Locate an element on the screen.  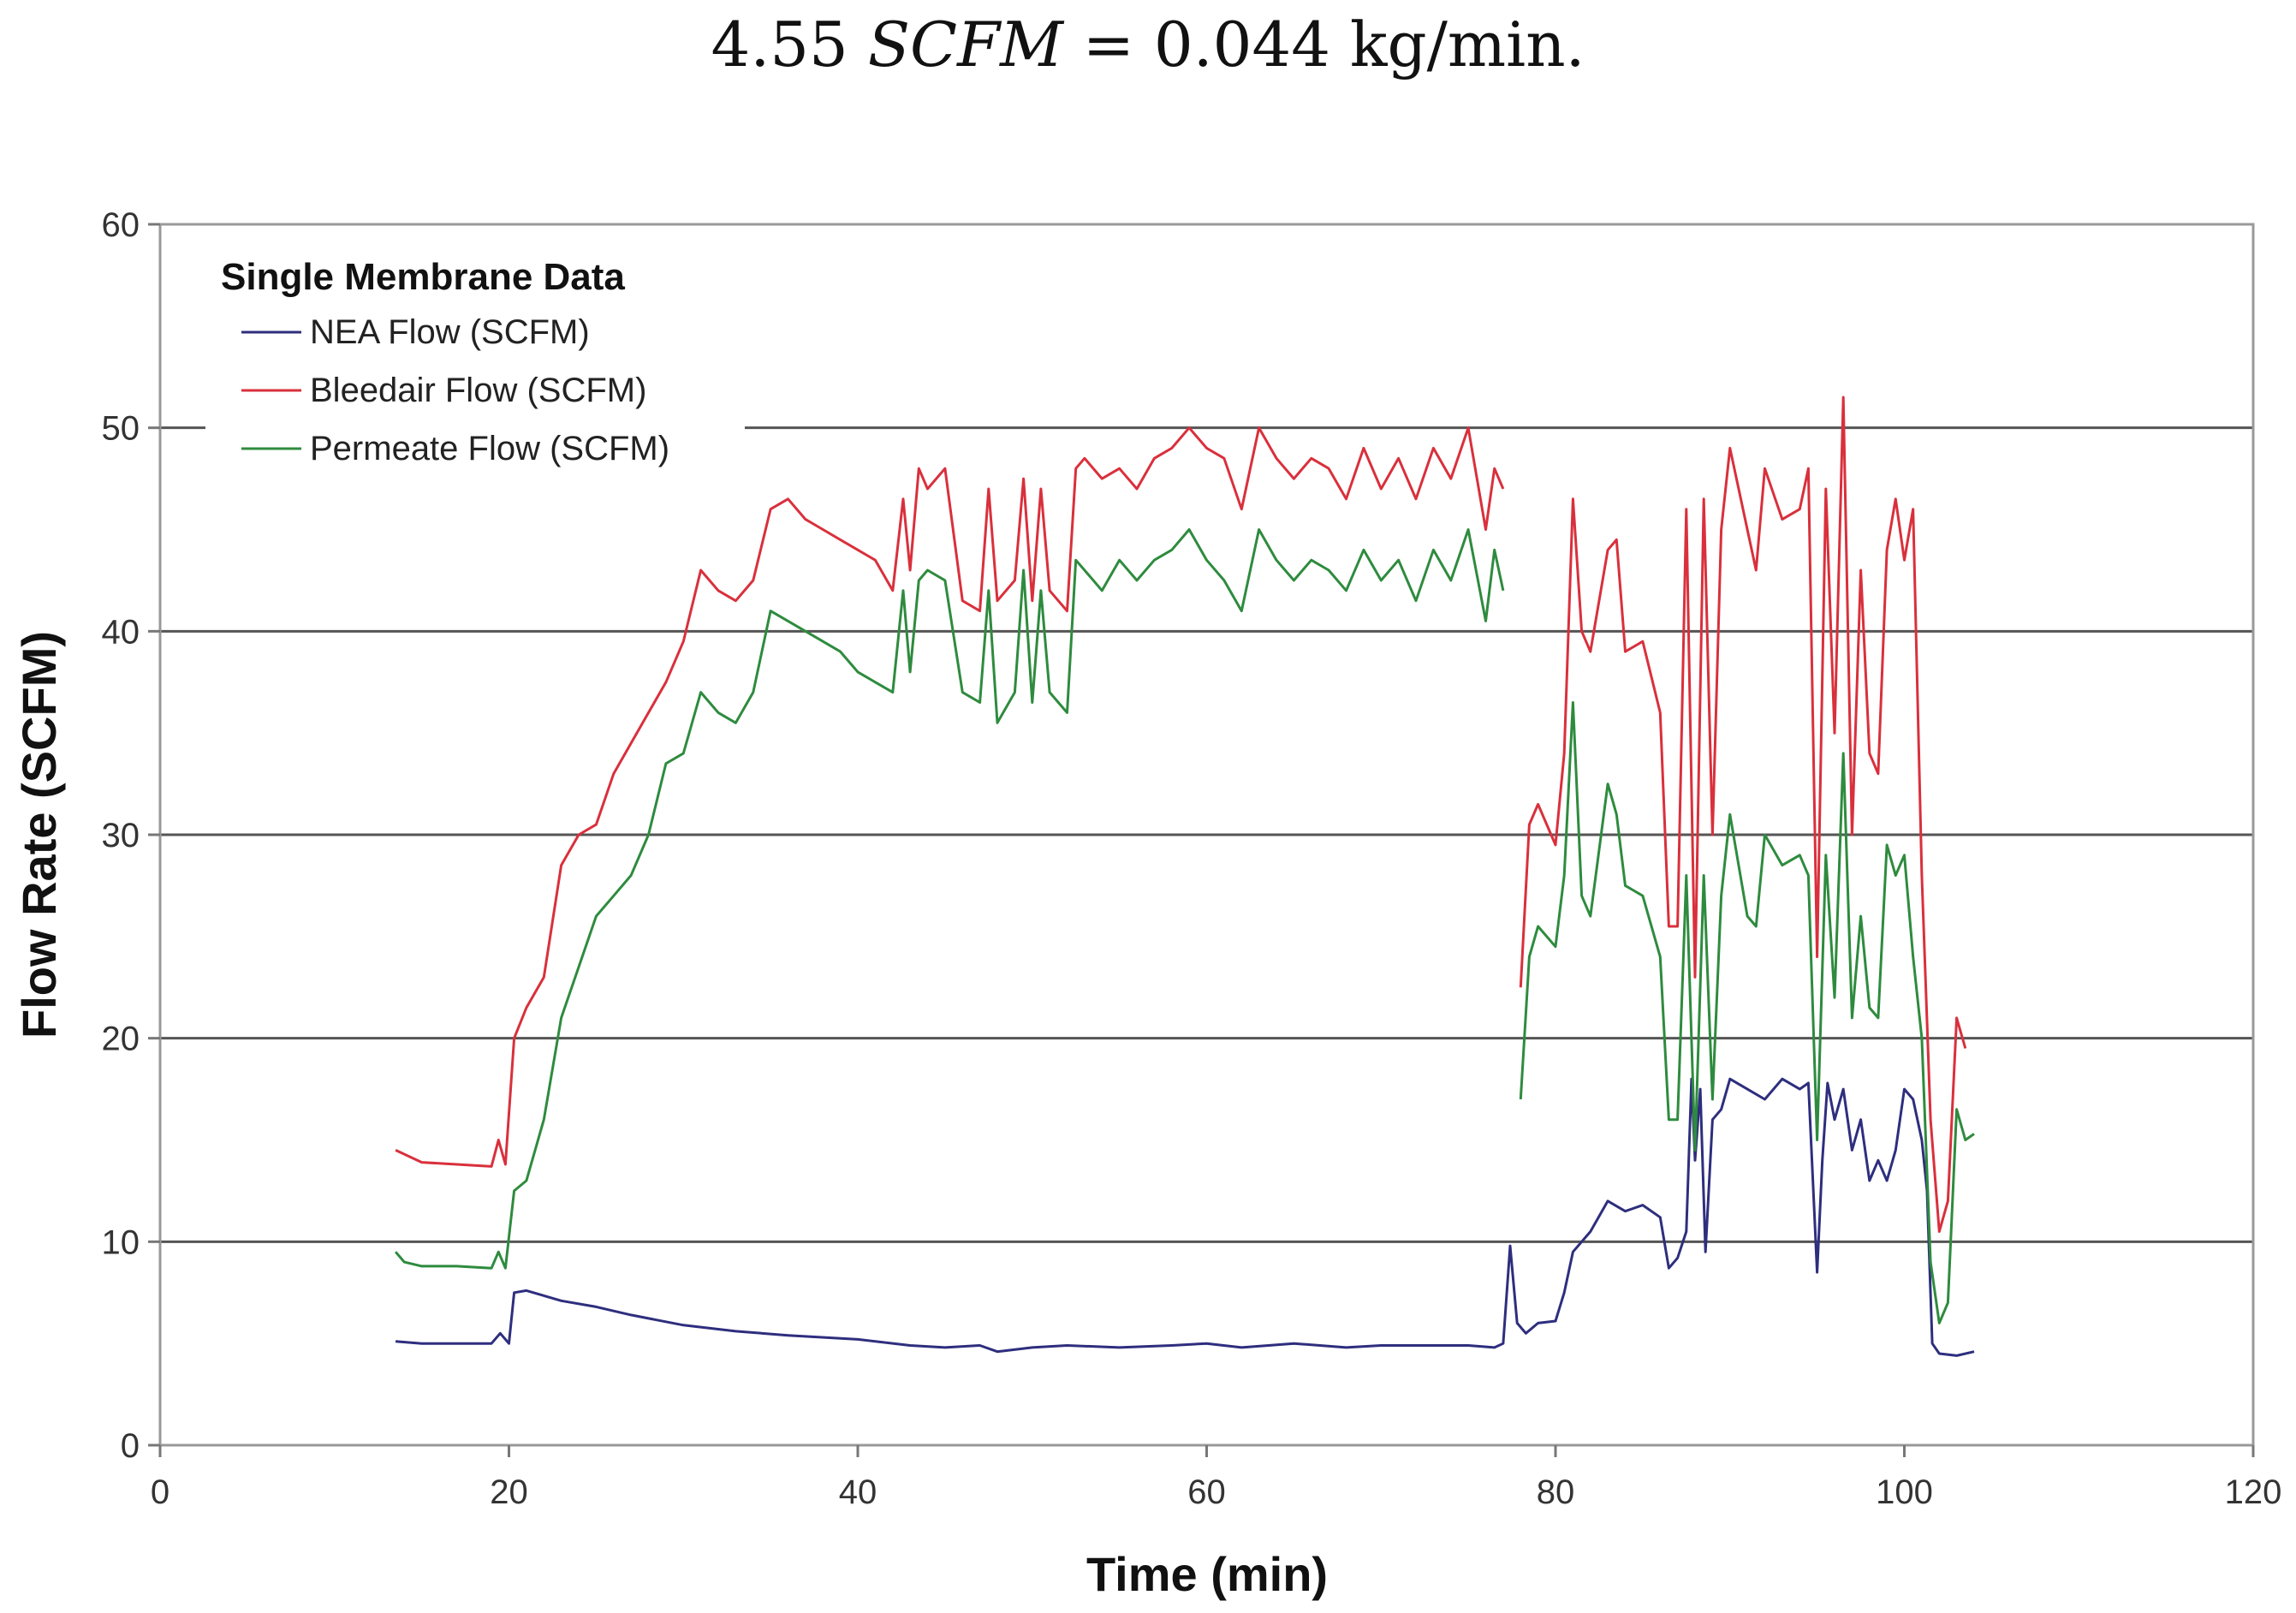
x-tick-label: 100 is located at coordinates (1904, 1492).